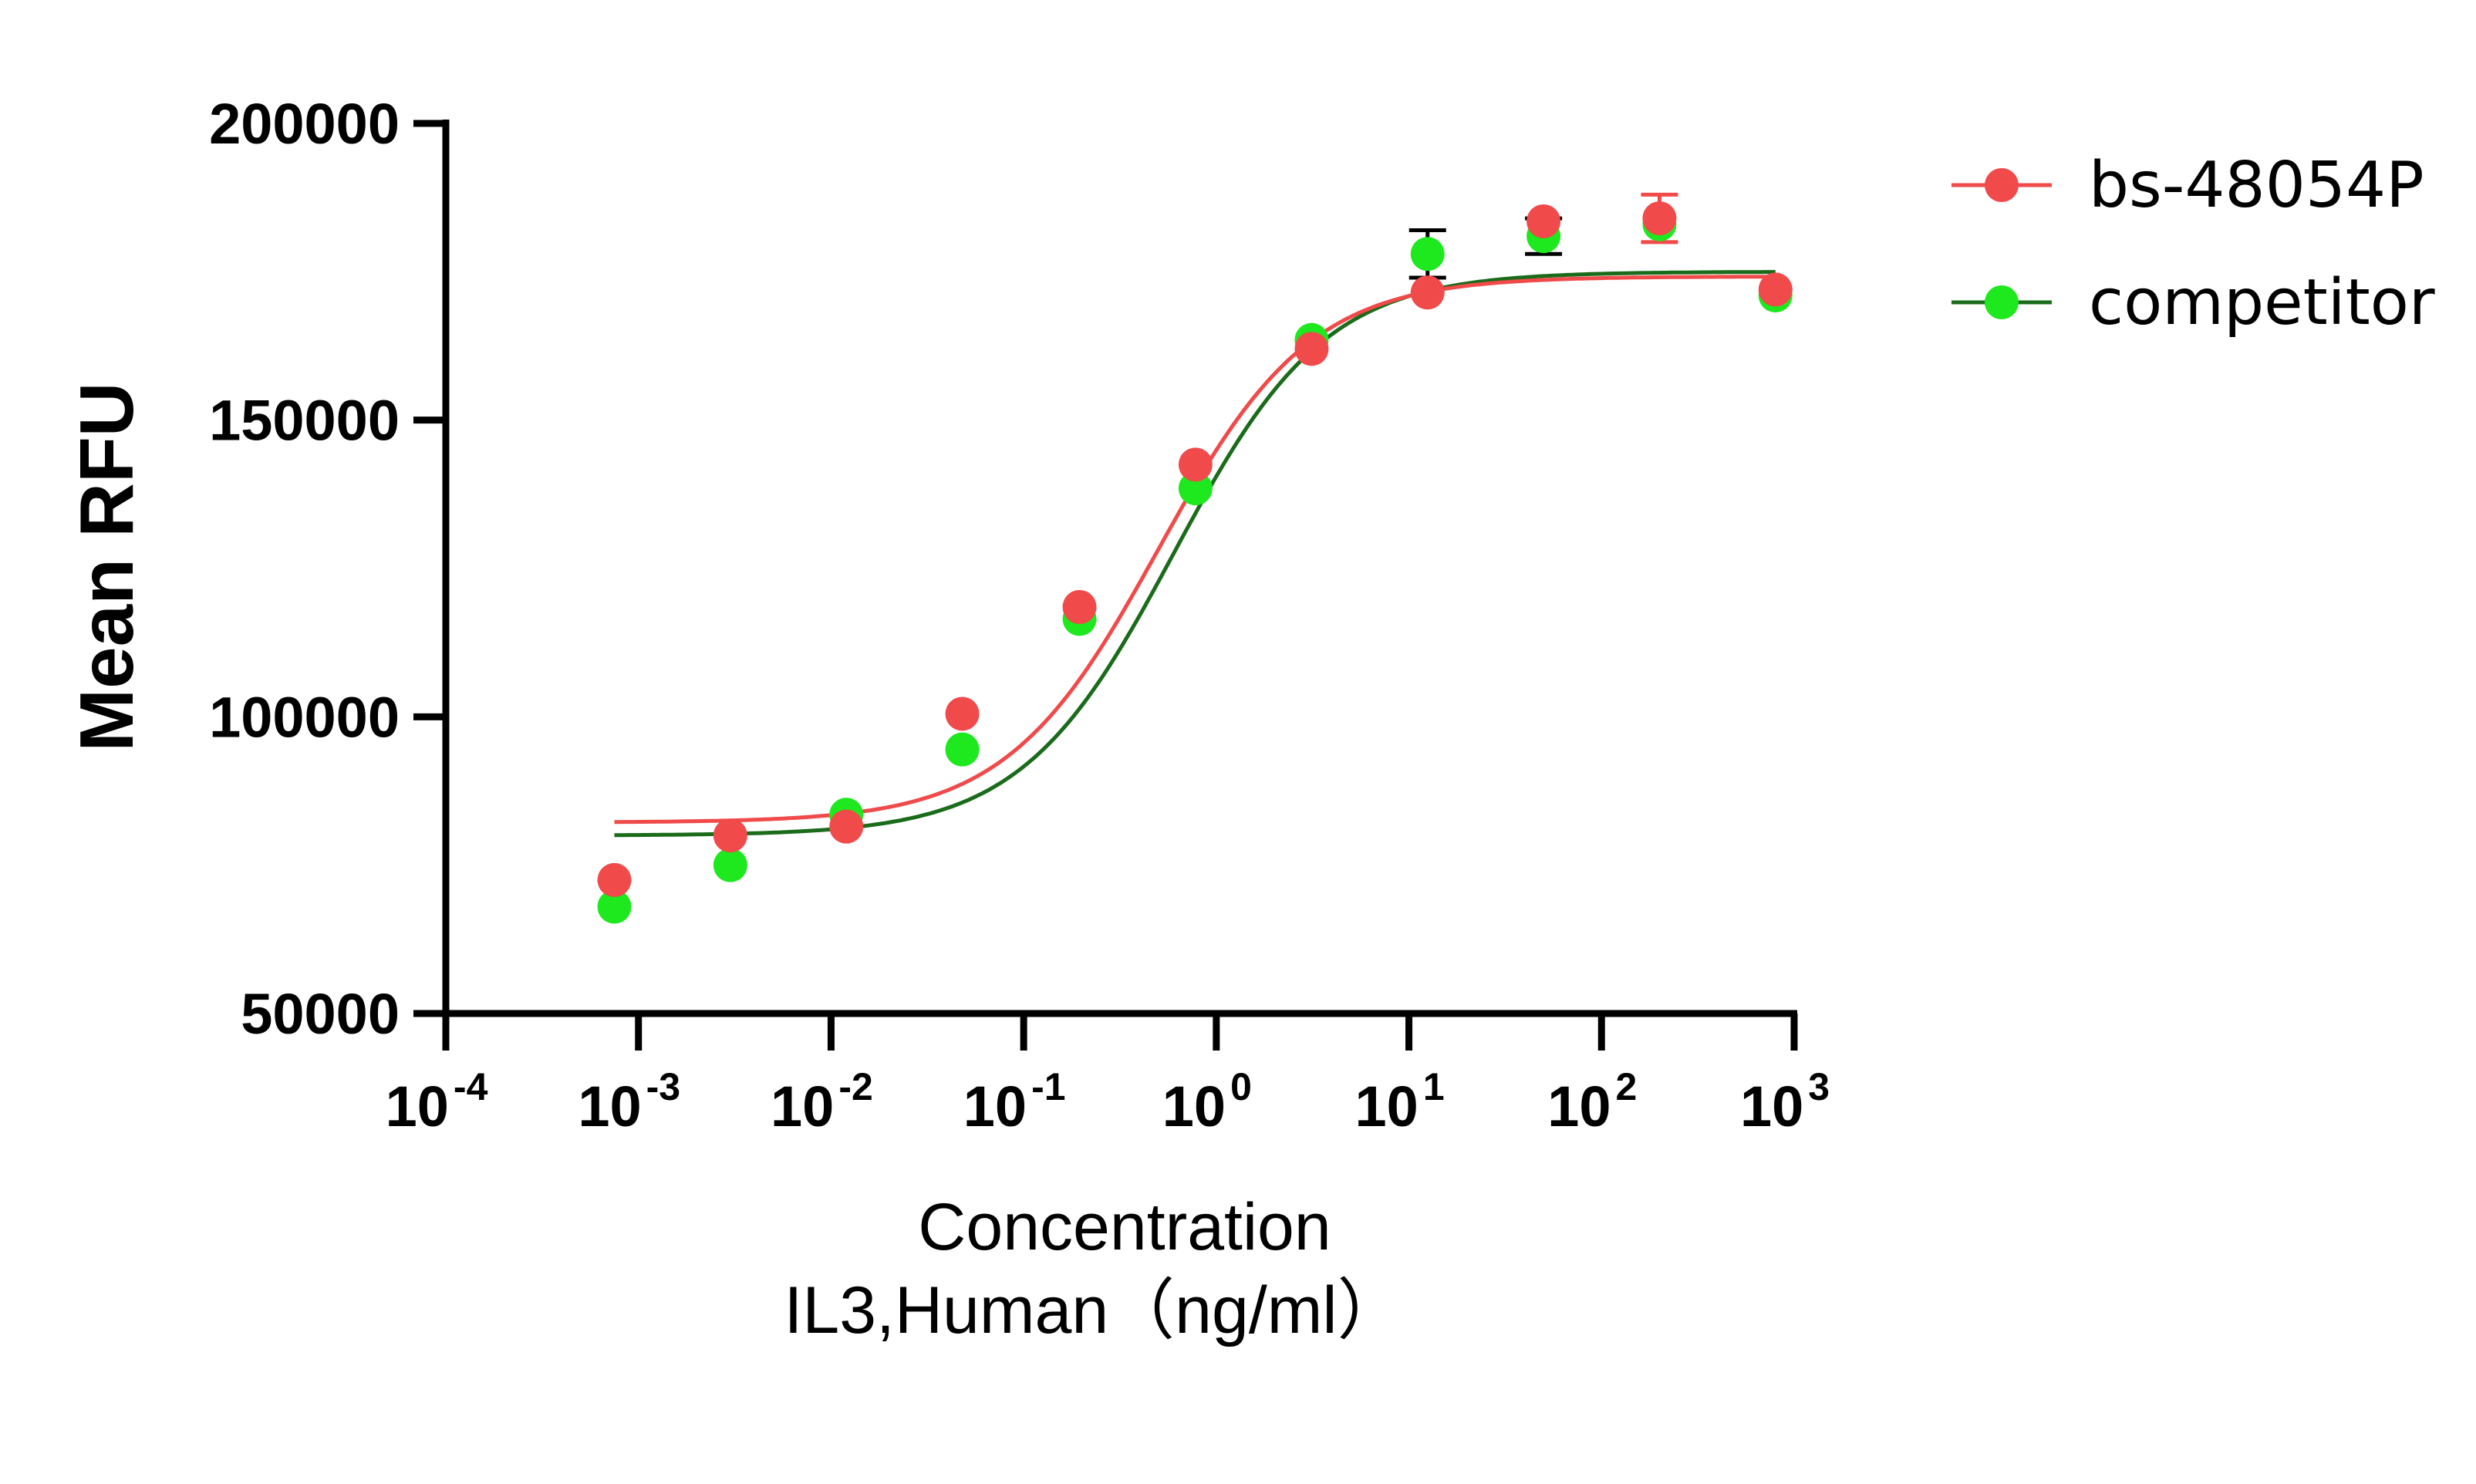  I want to click on x-tick-label: 10 2, so click(1592, 1101).